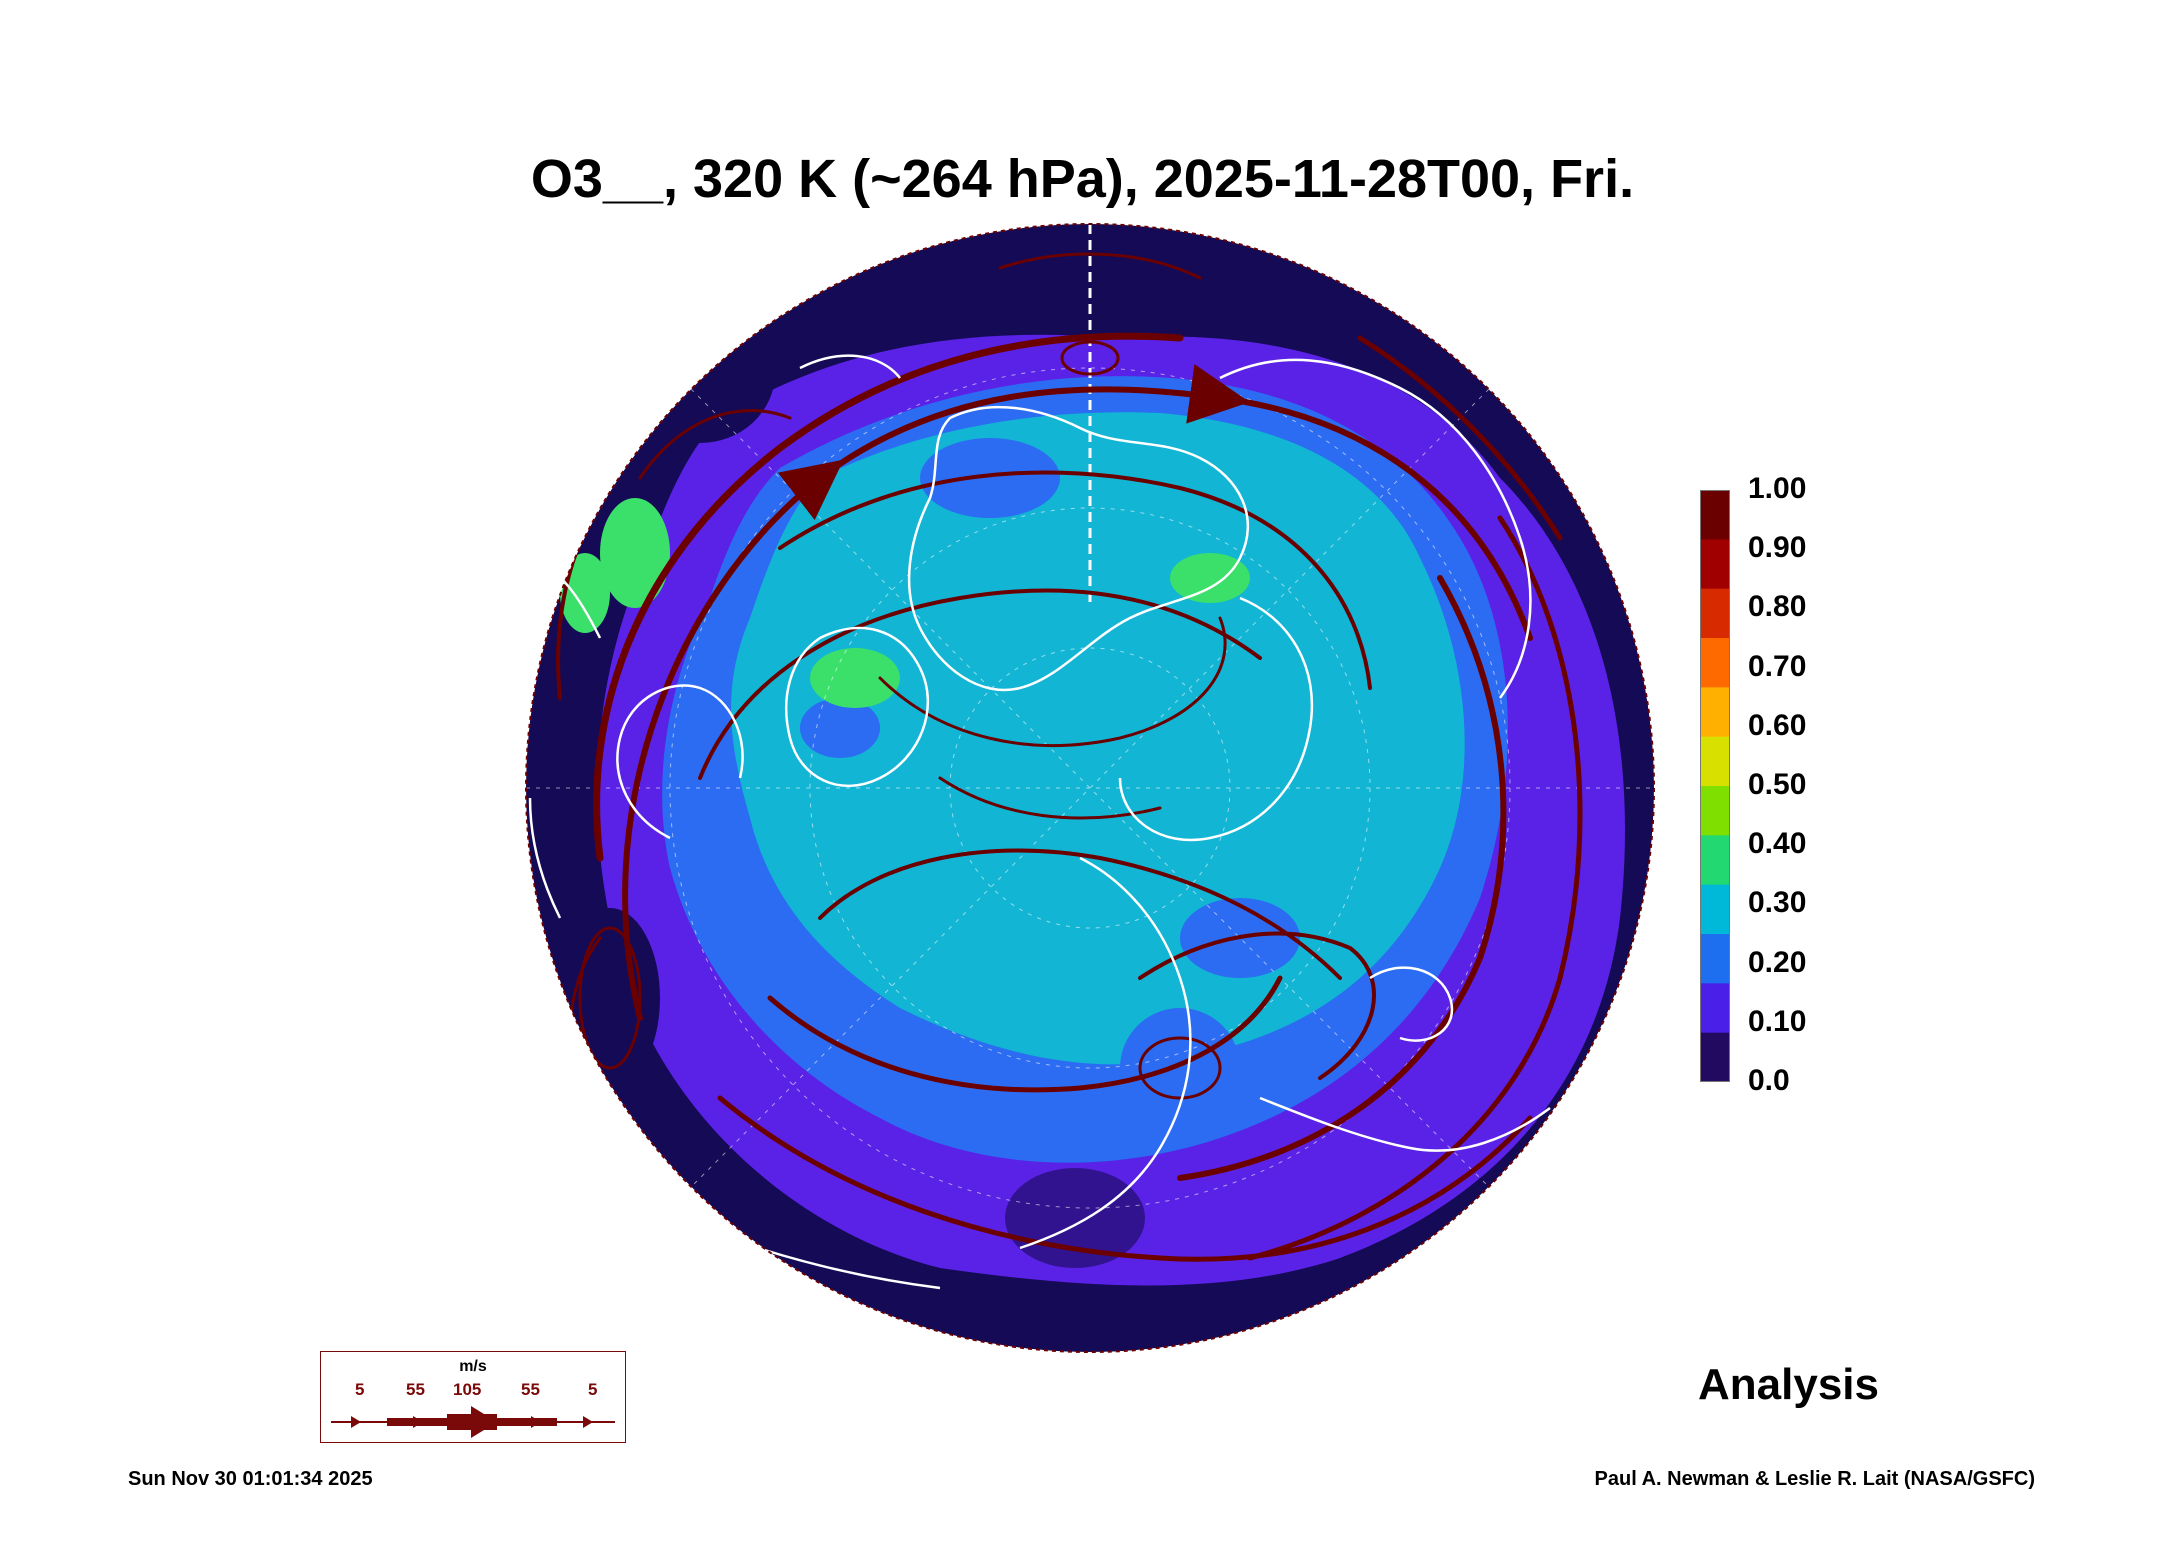  I want to click on colorbar-tick-label: 0.50, so click(1777, 784).